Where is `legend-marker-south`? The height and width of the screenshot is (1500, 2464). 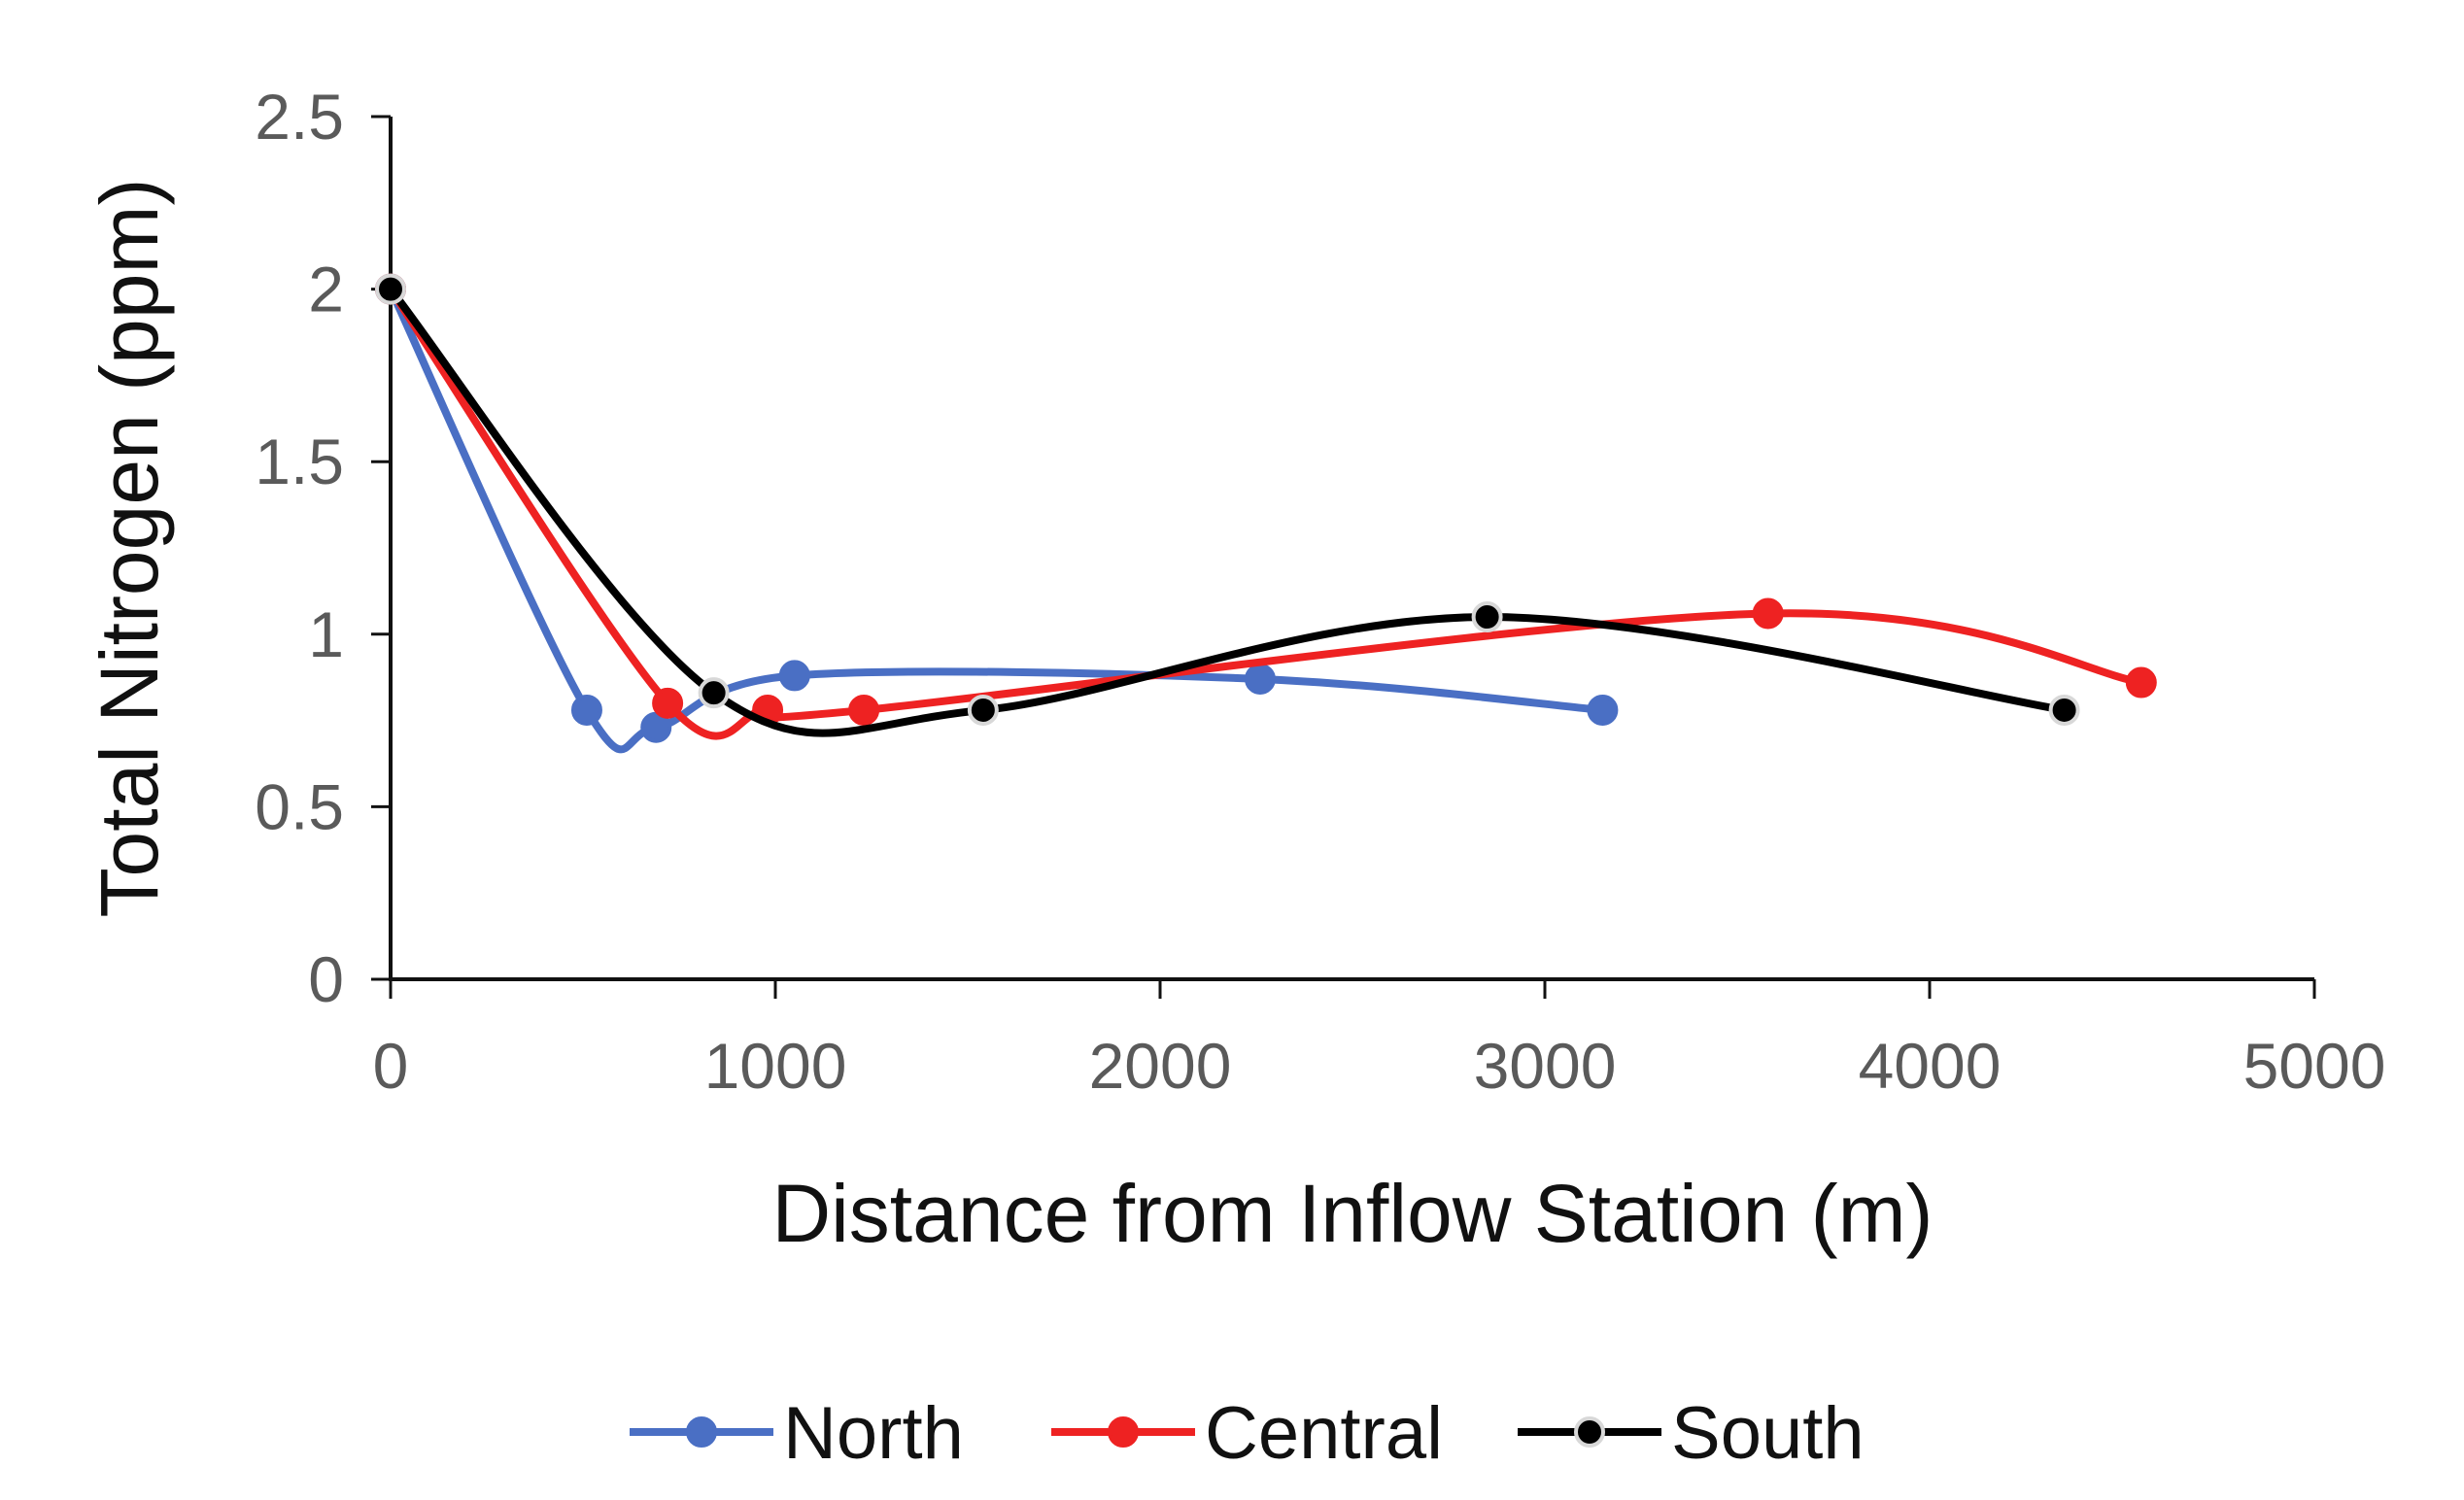
legend-marker-south is located at coordinates (1589, 1432).